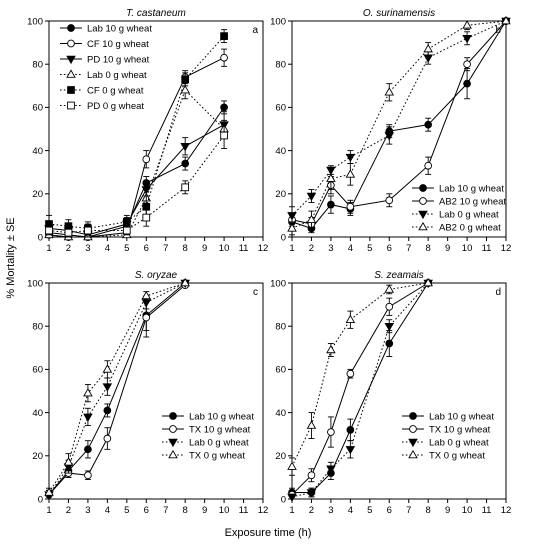 The height and width of the screenshot is (550, 533). What do you see at coordinates (470, 227) in the screenshot?
I see `legend-label: AB2 0 g wheat` at bounding box center [470, 227].